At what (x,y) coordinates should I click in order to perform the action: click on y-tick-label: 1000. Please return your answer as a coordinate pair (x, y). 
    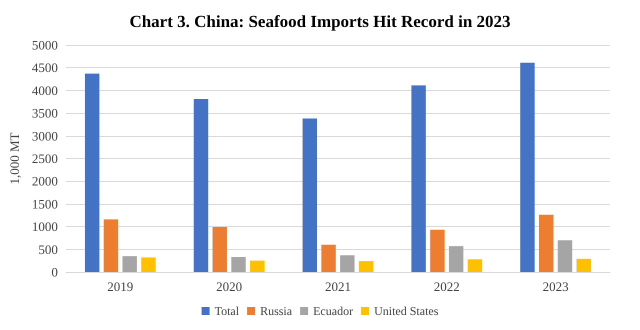
    Looking at the image, I should click on (45, 226).